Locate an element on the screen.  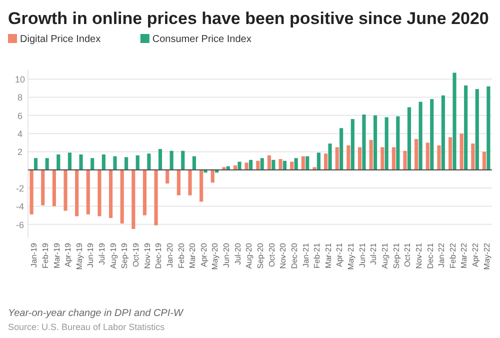
x-tick-label: Jun-21 is located at coordinates (362, 255).